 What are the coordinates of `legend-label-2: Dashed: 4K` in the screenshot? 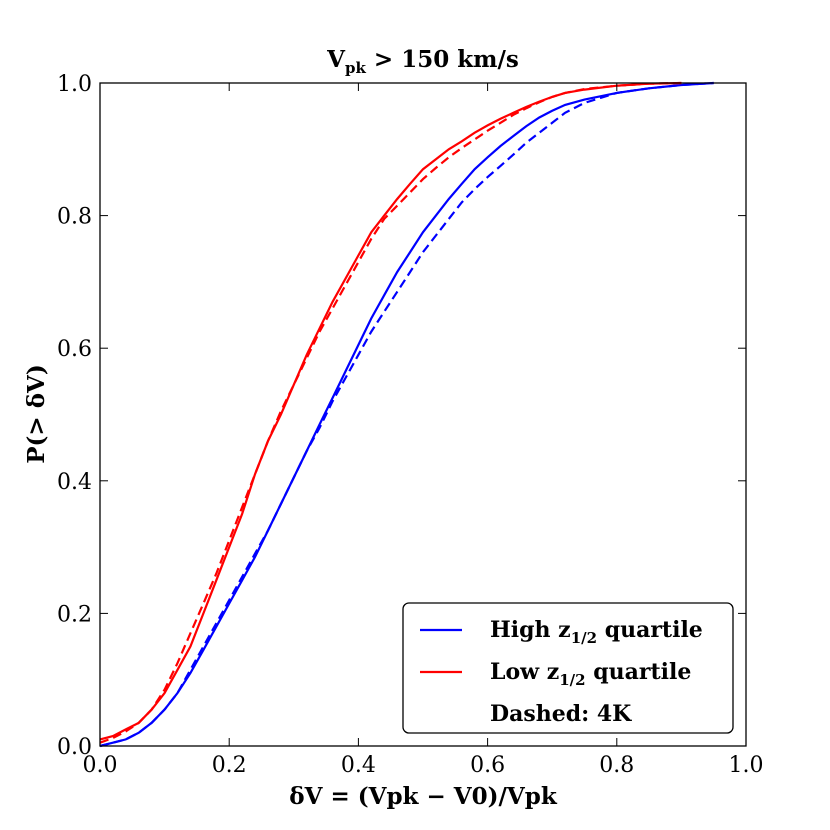 It's located at (561, 714).